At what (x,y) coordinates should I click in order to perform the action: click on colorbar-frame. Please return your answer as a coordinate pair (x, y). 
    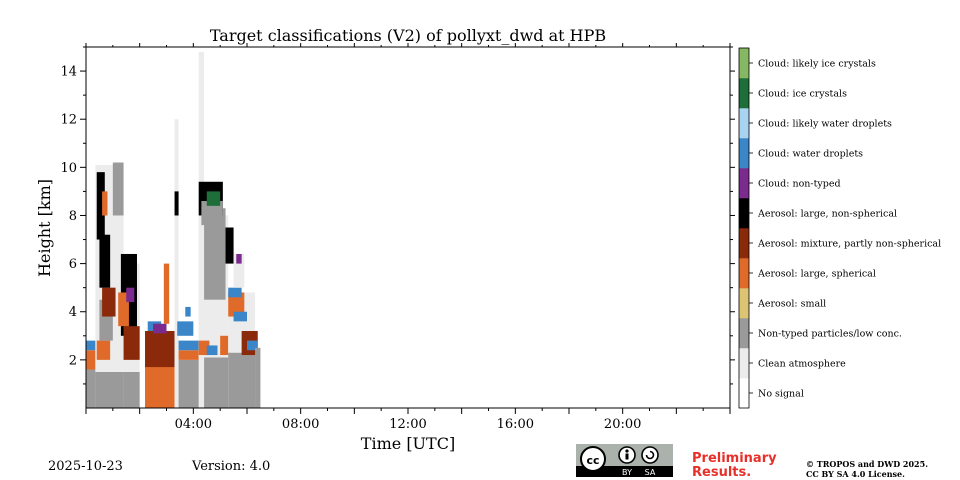
    Looking at the image, I should click on (744, 228).